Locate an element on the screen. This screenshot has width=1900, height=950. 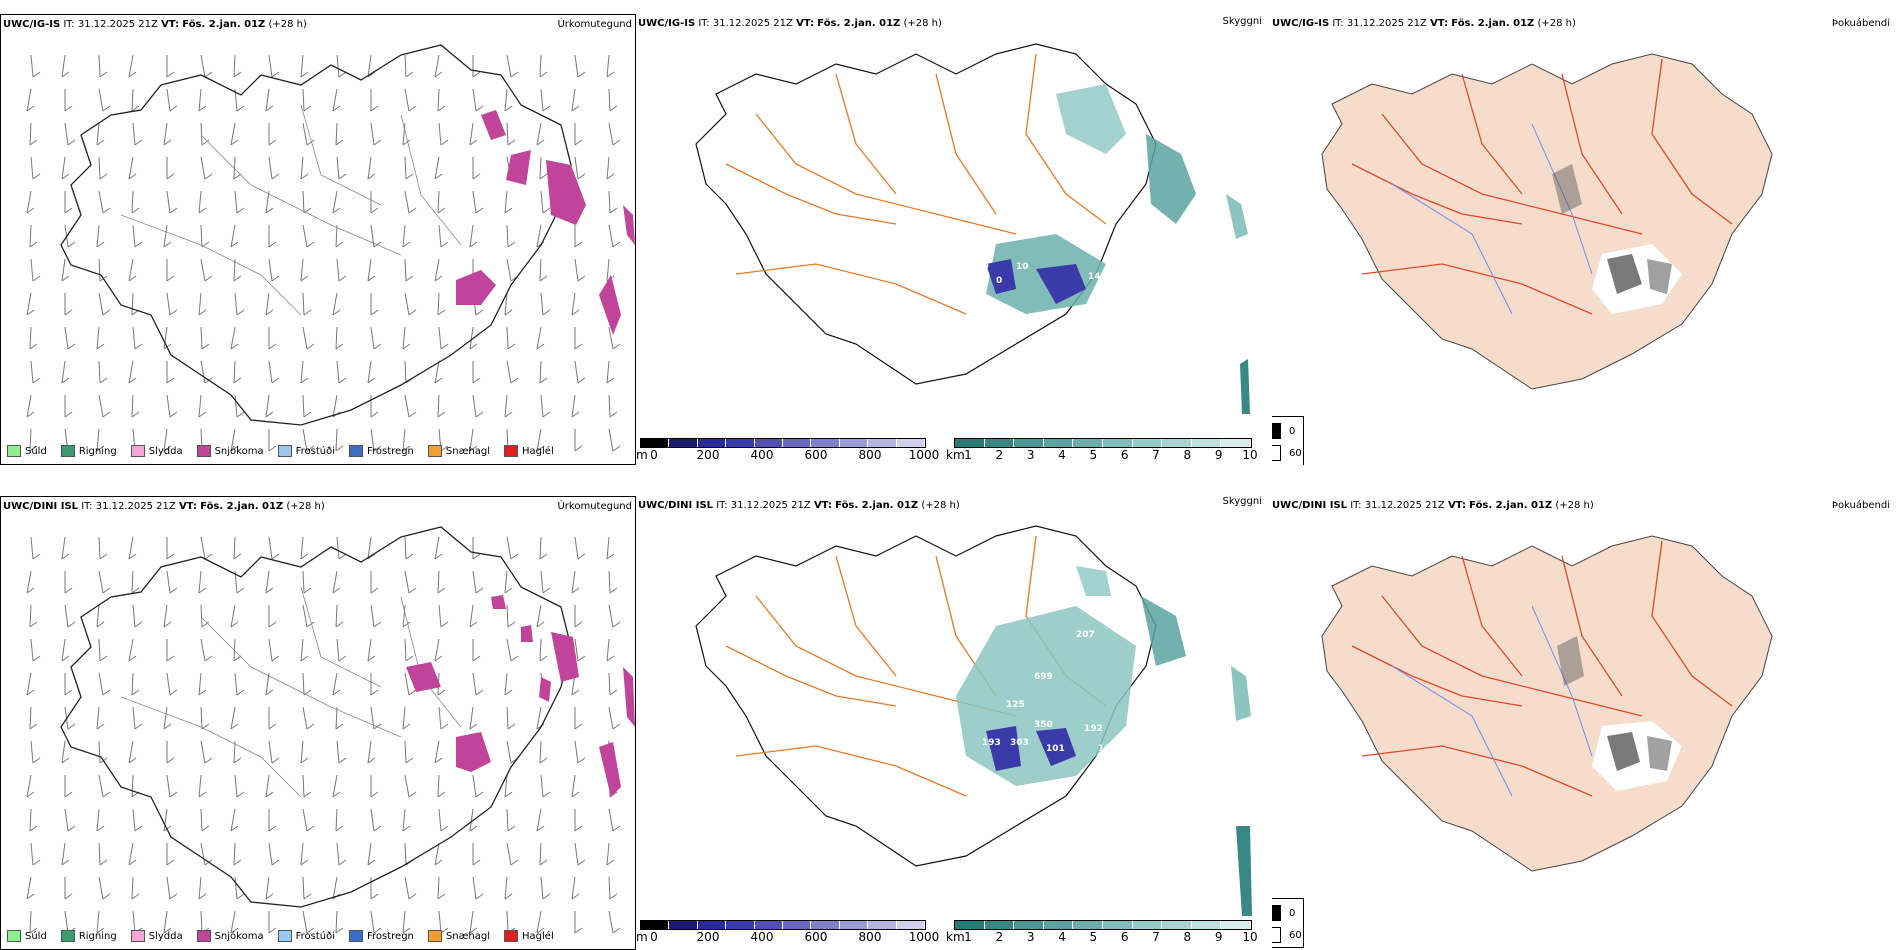
colorbar-tick: 600 is located at coordinates (816, 937).